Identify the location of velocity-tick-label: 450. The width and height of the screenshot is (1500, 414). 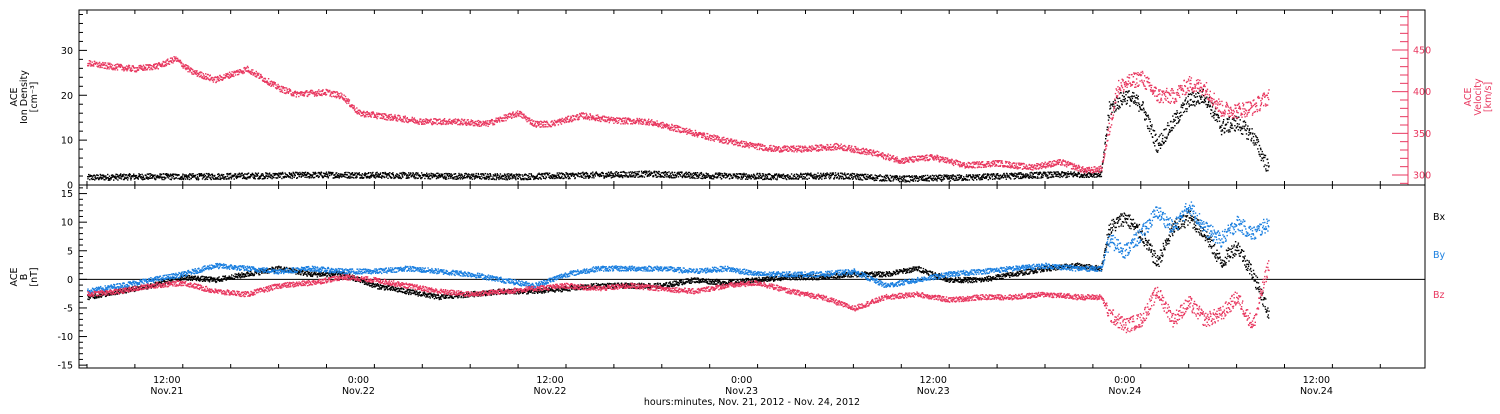
(1422, 51).